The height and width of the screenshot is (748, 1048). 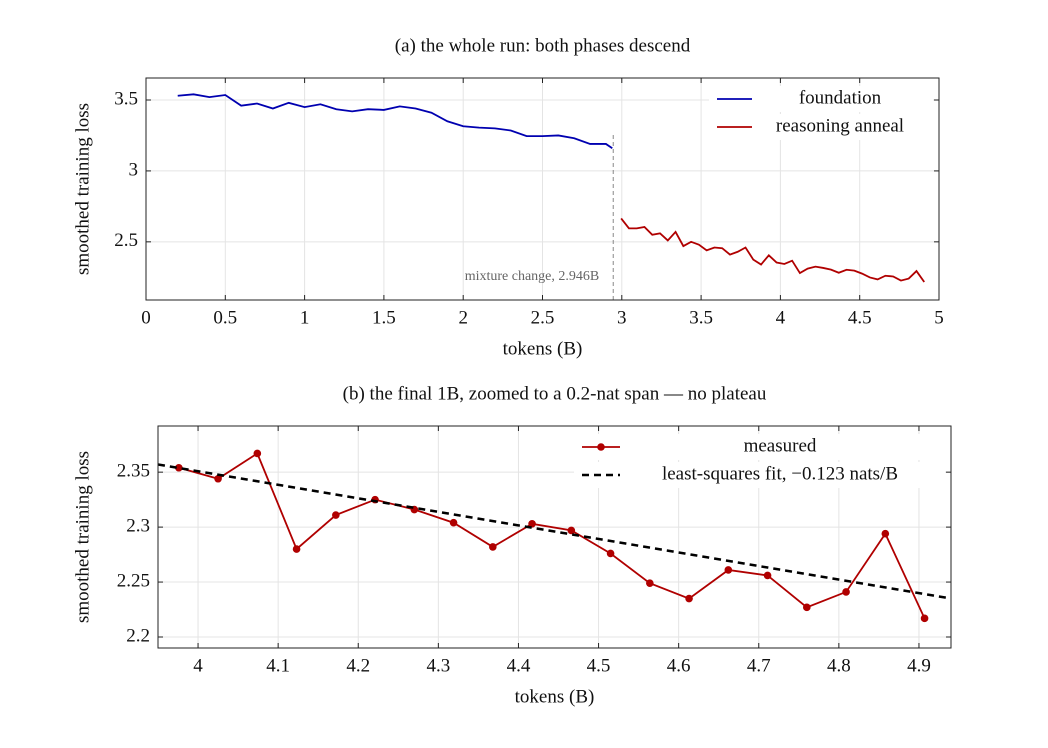 What do you see at coordinates (278, 665) in the screenshot?
I see `x-tick-label: 4.1` at bounding box center [278, 665].